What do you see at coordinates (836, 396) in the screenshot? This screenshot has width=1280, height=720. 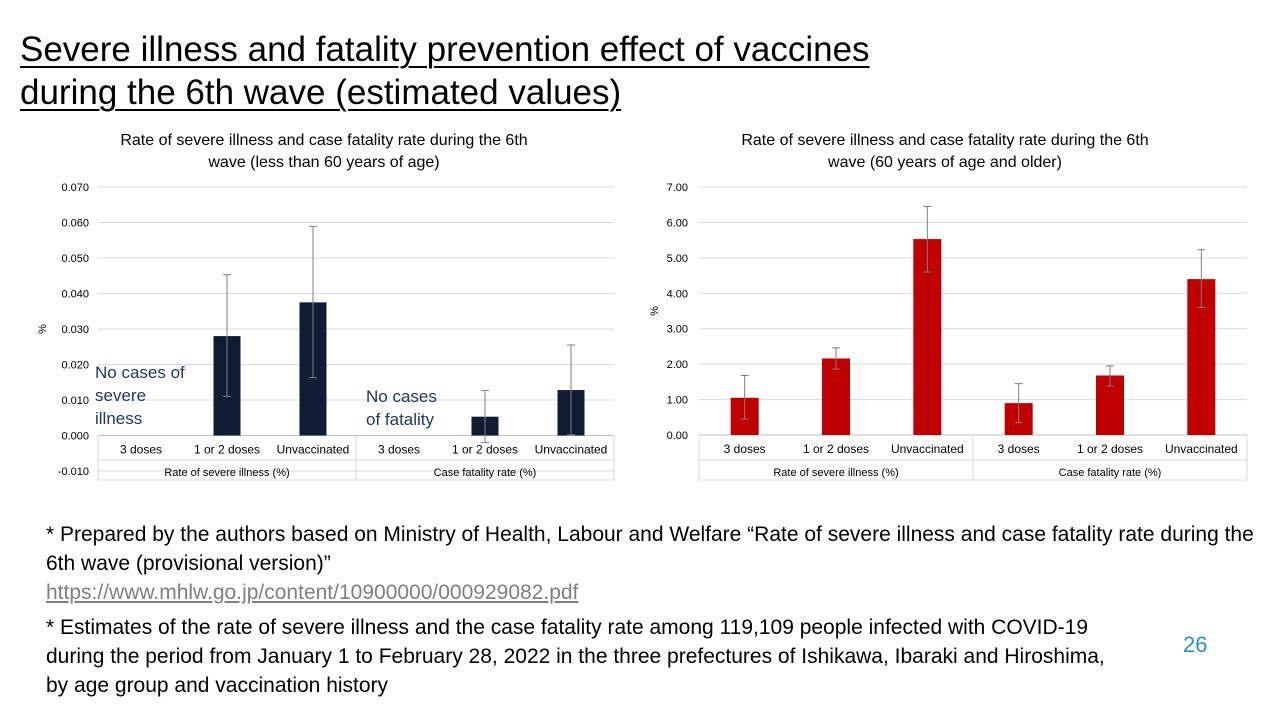 I see `right-bar` at bounding box center [836, 396].